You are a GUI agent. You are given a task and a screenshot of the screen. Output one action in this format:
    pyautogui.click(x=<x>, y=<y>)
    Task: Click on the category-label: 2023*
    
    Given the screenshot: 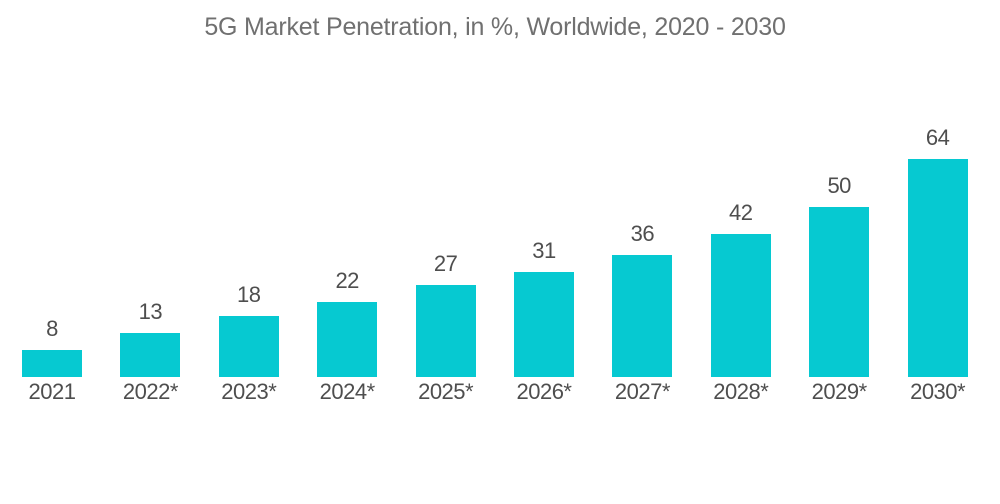 What is the action you would take?
    pyautogui.click(x=249, y=391)
    